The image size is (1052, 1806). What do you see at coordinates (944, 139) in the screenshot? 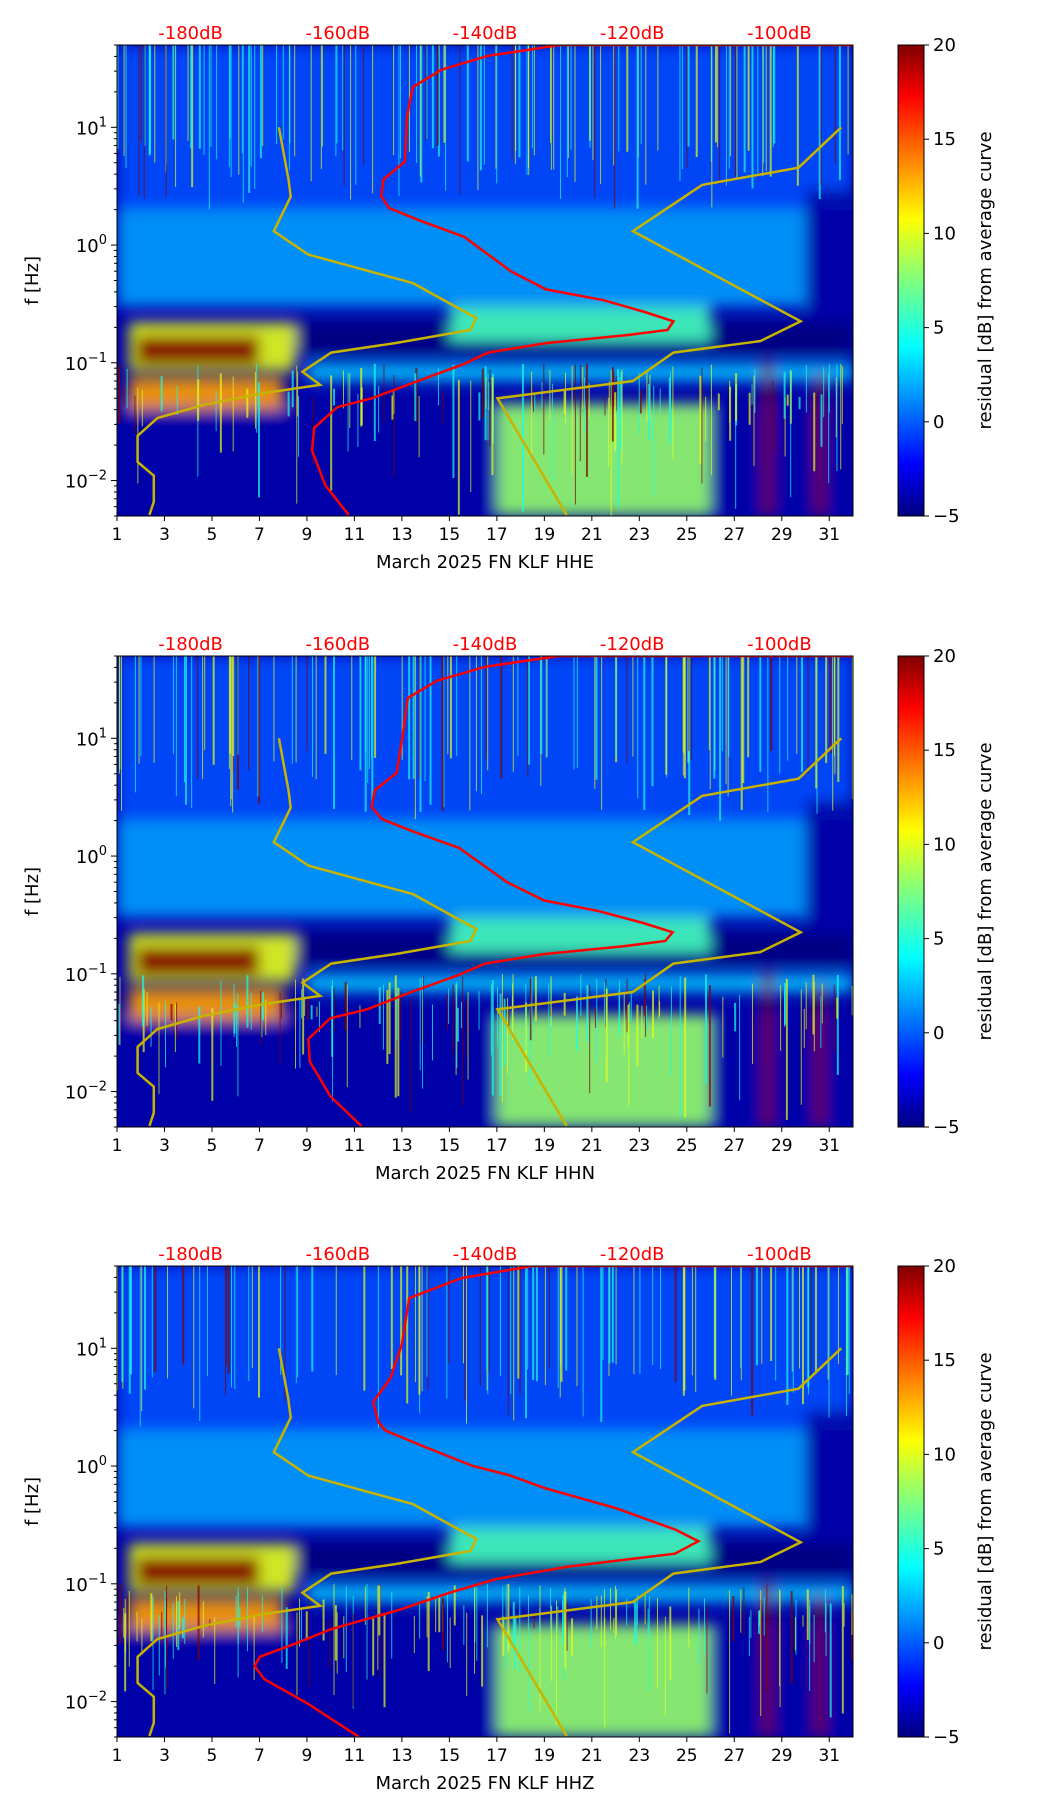
I see `colorbar-tick-label: 15` at bounding box center [944, 139].